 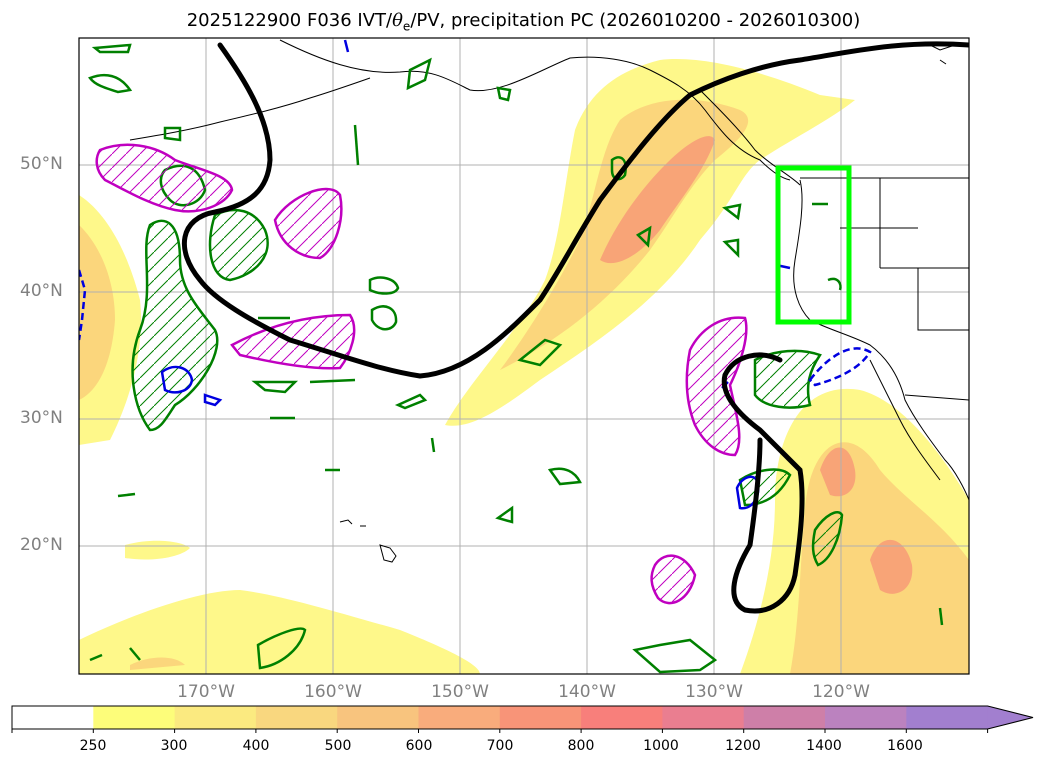 I want to click on us-westcoast, so click(x=881, y=340).